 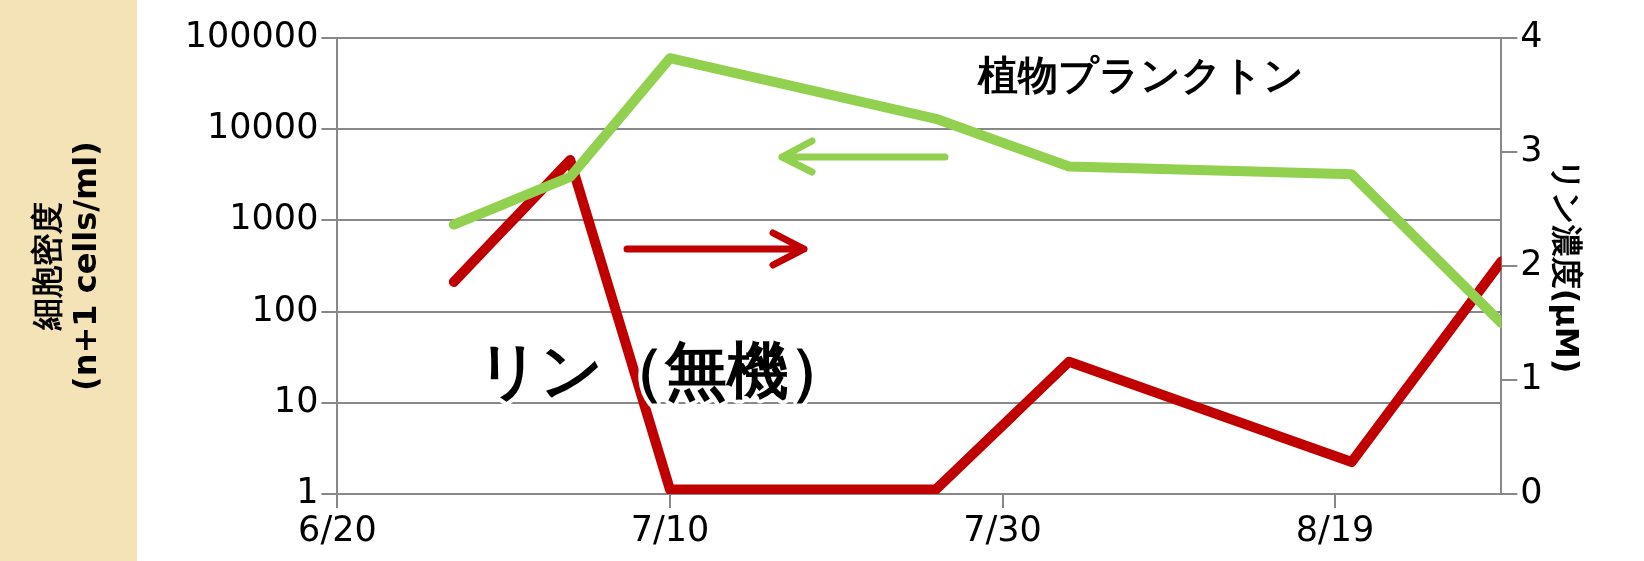 What do you see at coordinates (664, 370) in the screenshot?
I see `series-label: リン（無機）` at bounding box center [664, 370].